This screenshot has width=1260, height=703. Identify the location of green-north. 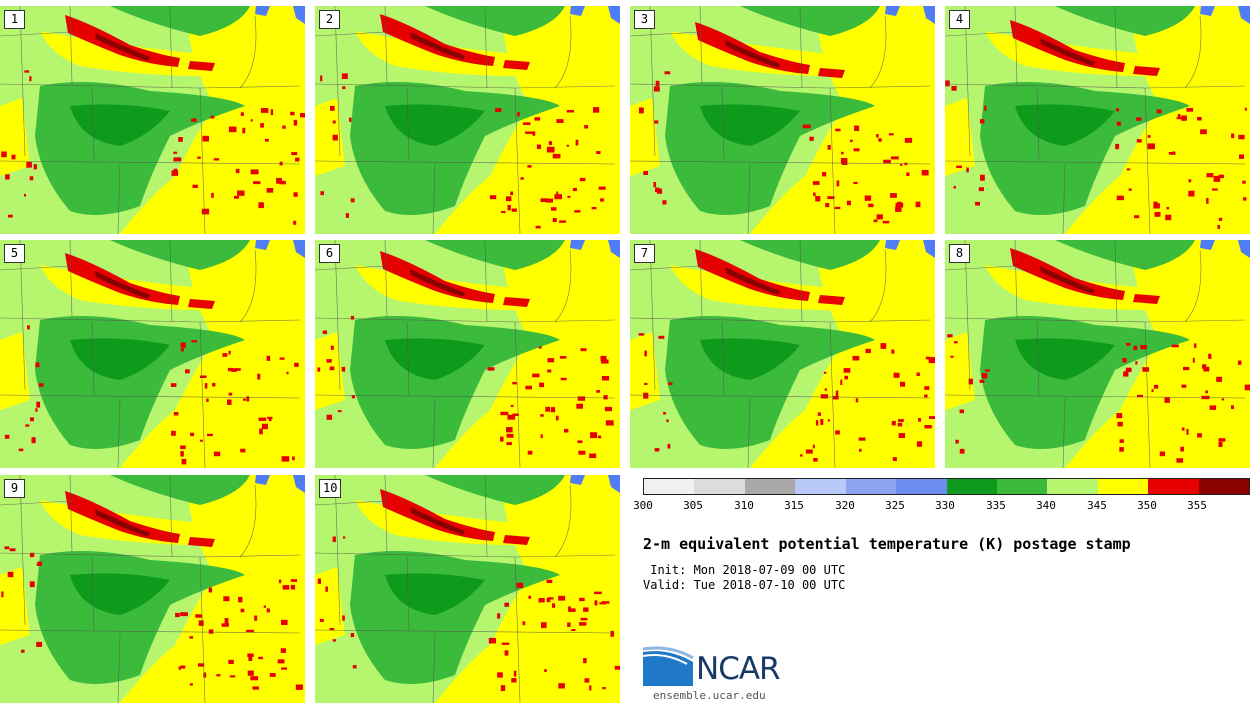
(810, 255).